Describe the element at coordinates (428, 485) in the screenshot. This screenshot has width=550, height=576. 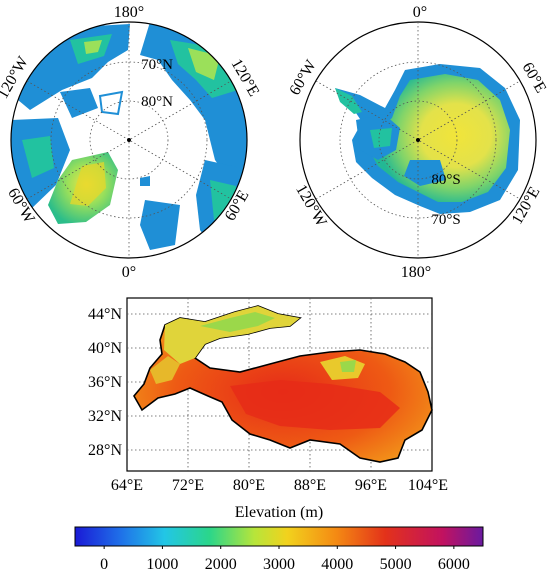
I see `x-tick-104e: 104°E` at that location.